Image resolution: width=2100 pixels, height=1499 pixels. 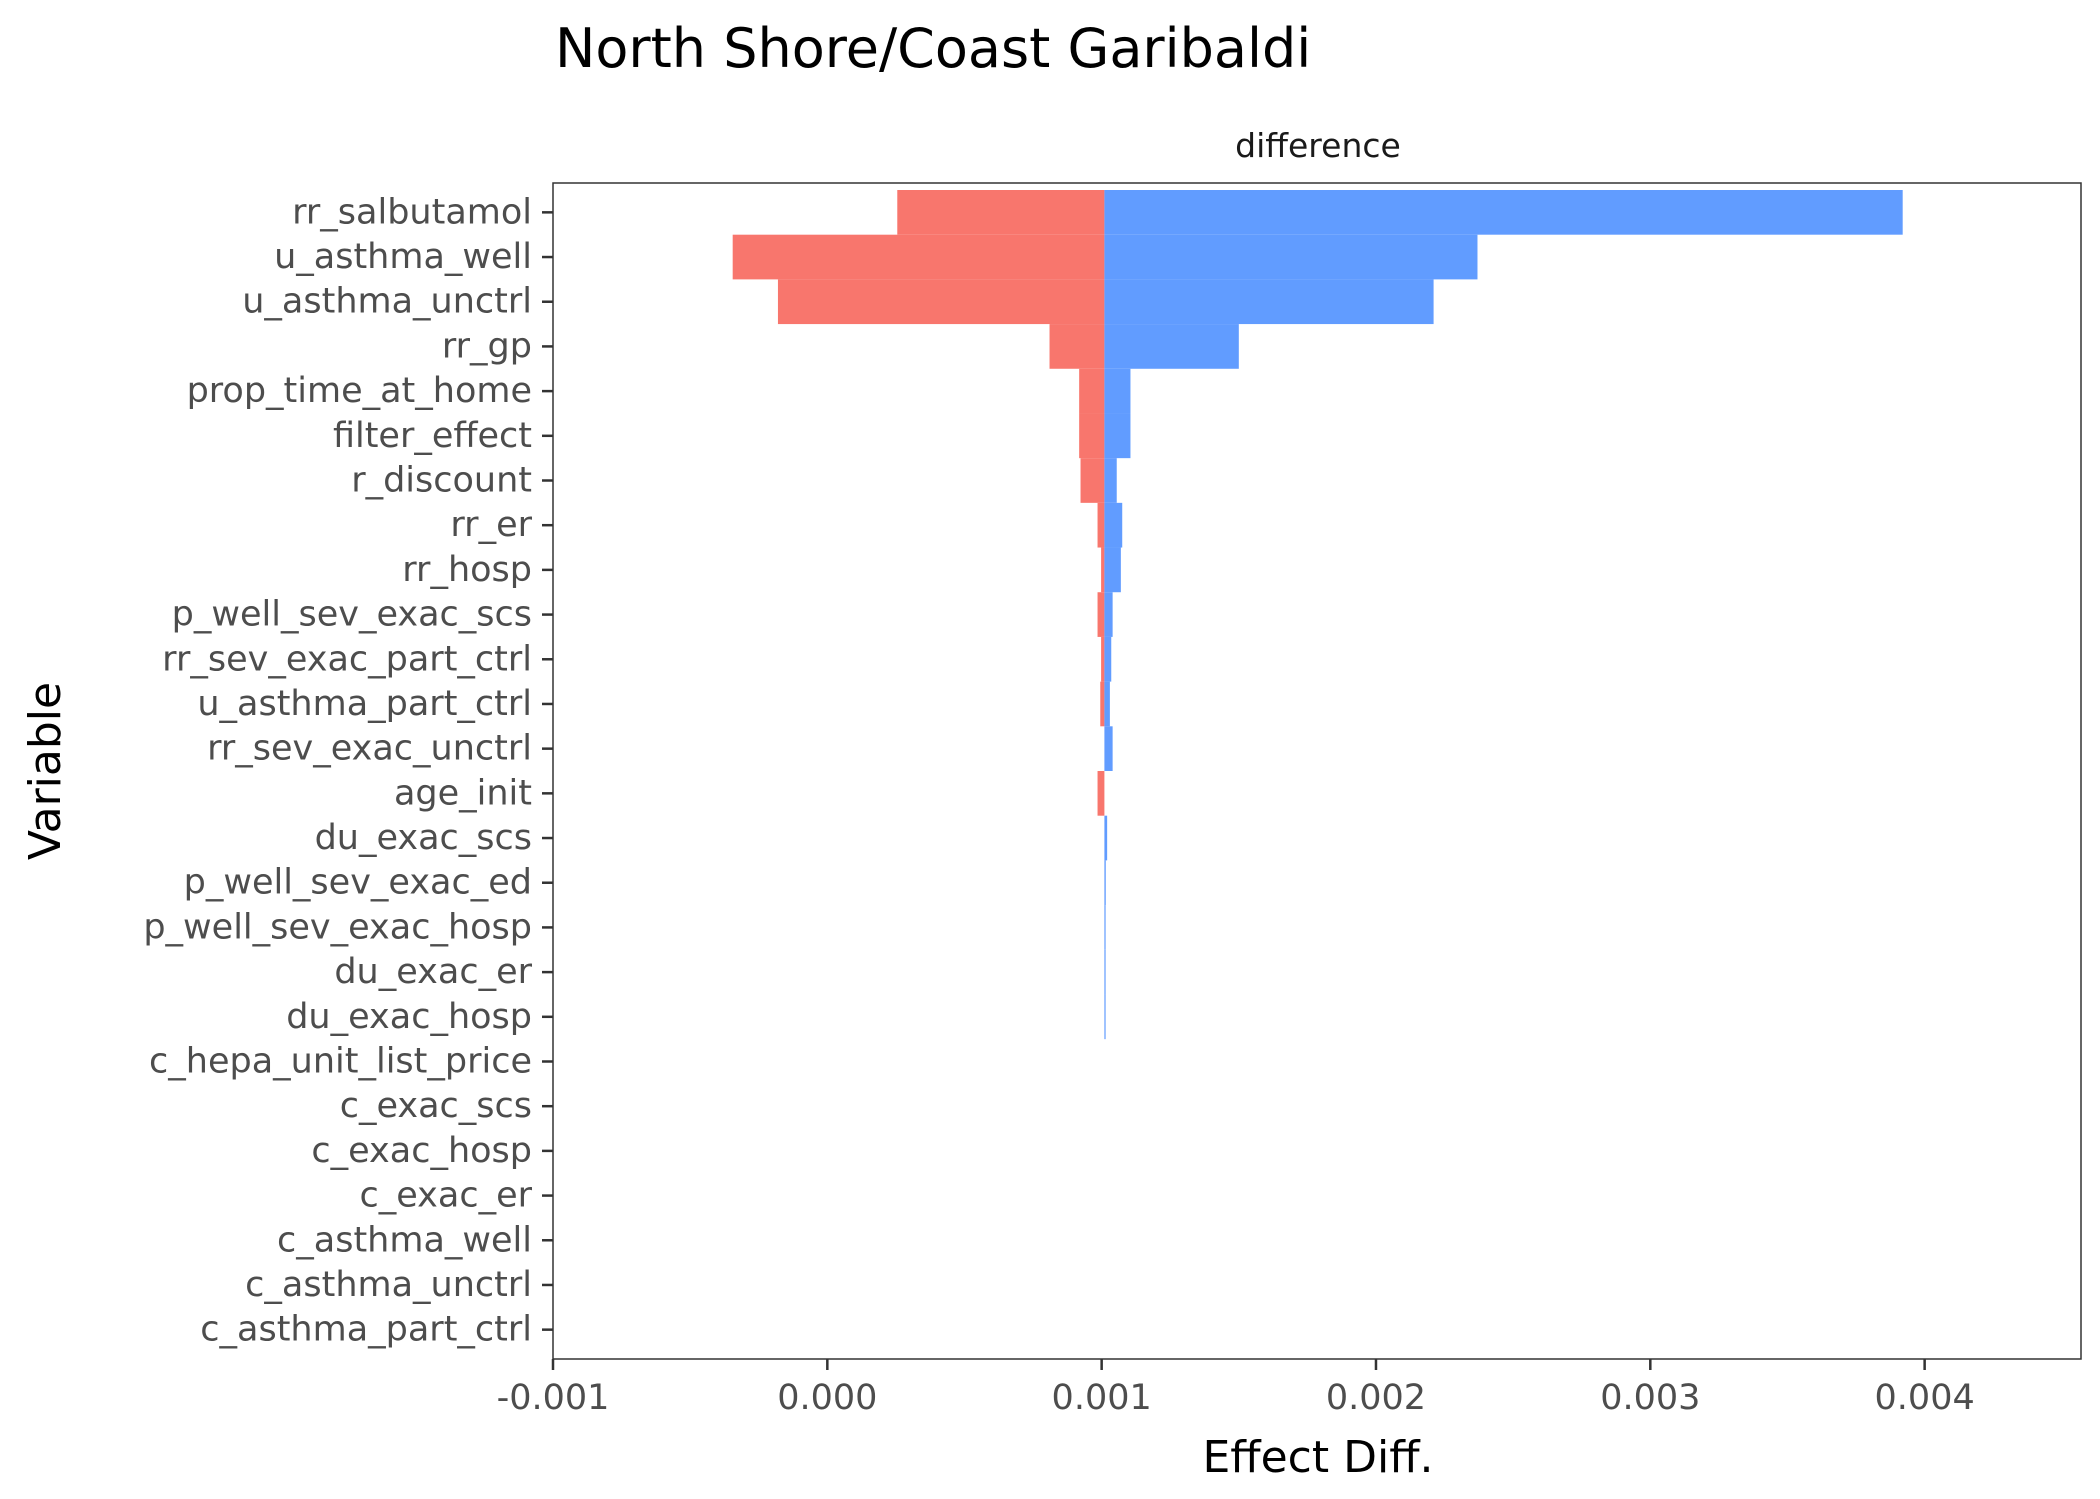 I want to click on y-tick-label: age_init, so click(x=463, y=793).